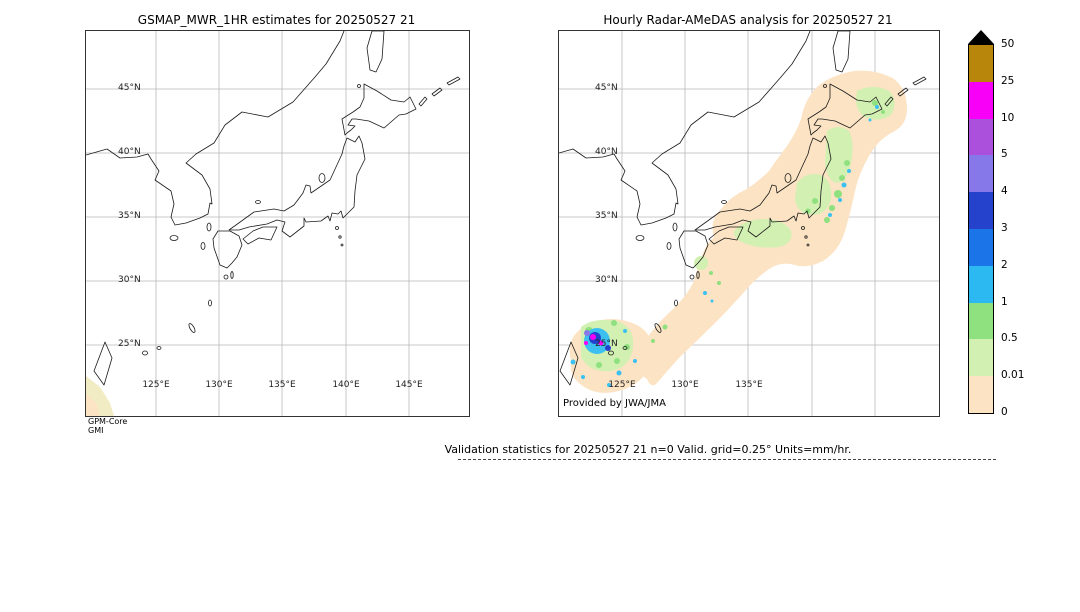 Image resolution: width=1080 pixels, height=612 pixels. Describe the element at coordinates (346, 385) in the screenshot. I see `lon-tick-label: 140°E` at that location.